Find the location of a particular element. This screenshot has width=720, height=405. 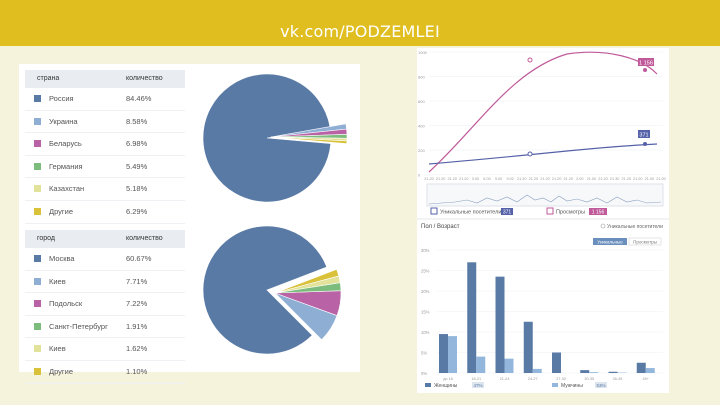

row-label: Москва is located at coordinates (62, 258).